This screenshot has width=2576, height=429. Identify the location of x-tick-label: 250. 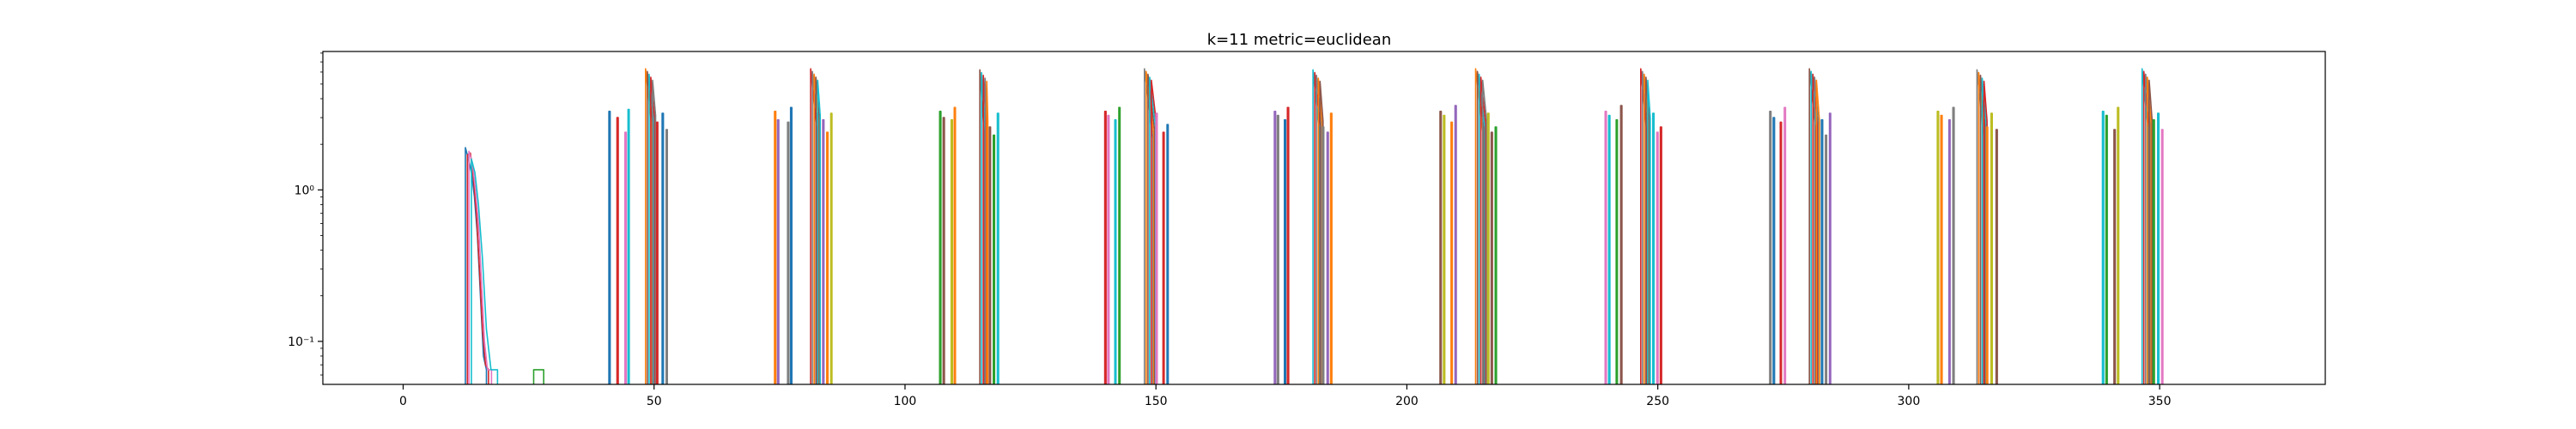
(1657, 401).